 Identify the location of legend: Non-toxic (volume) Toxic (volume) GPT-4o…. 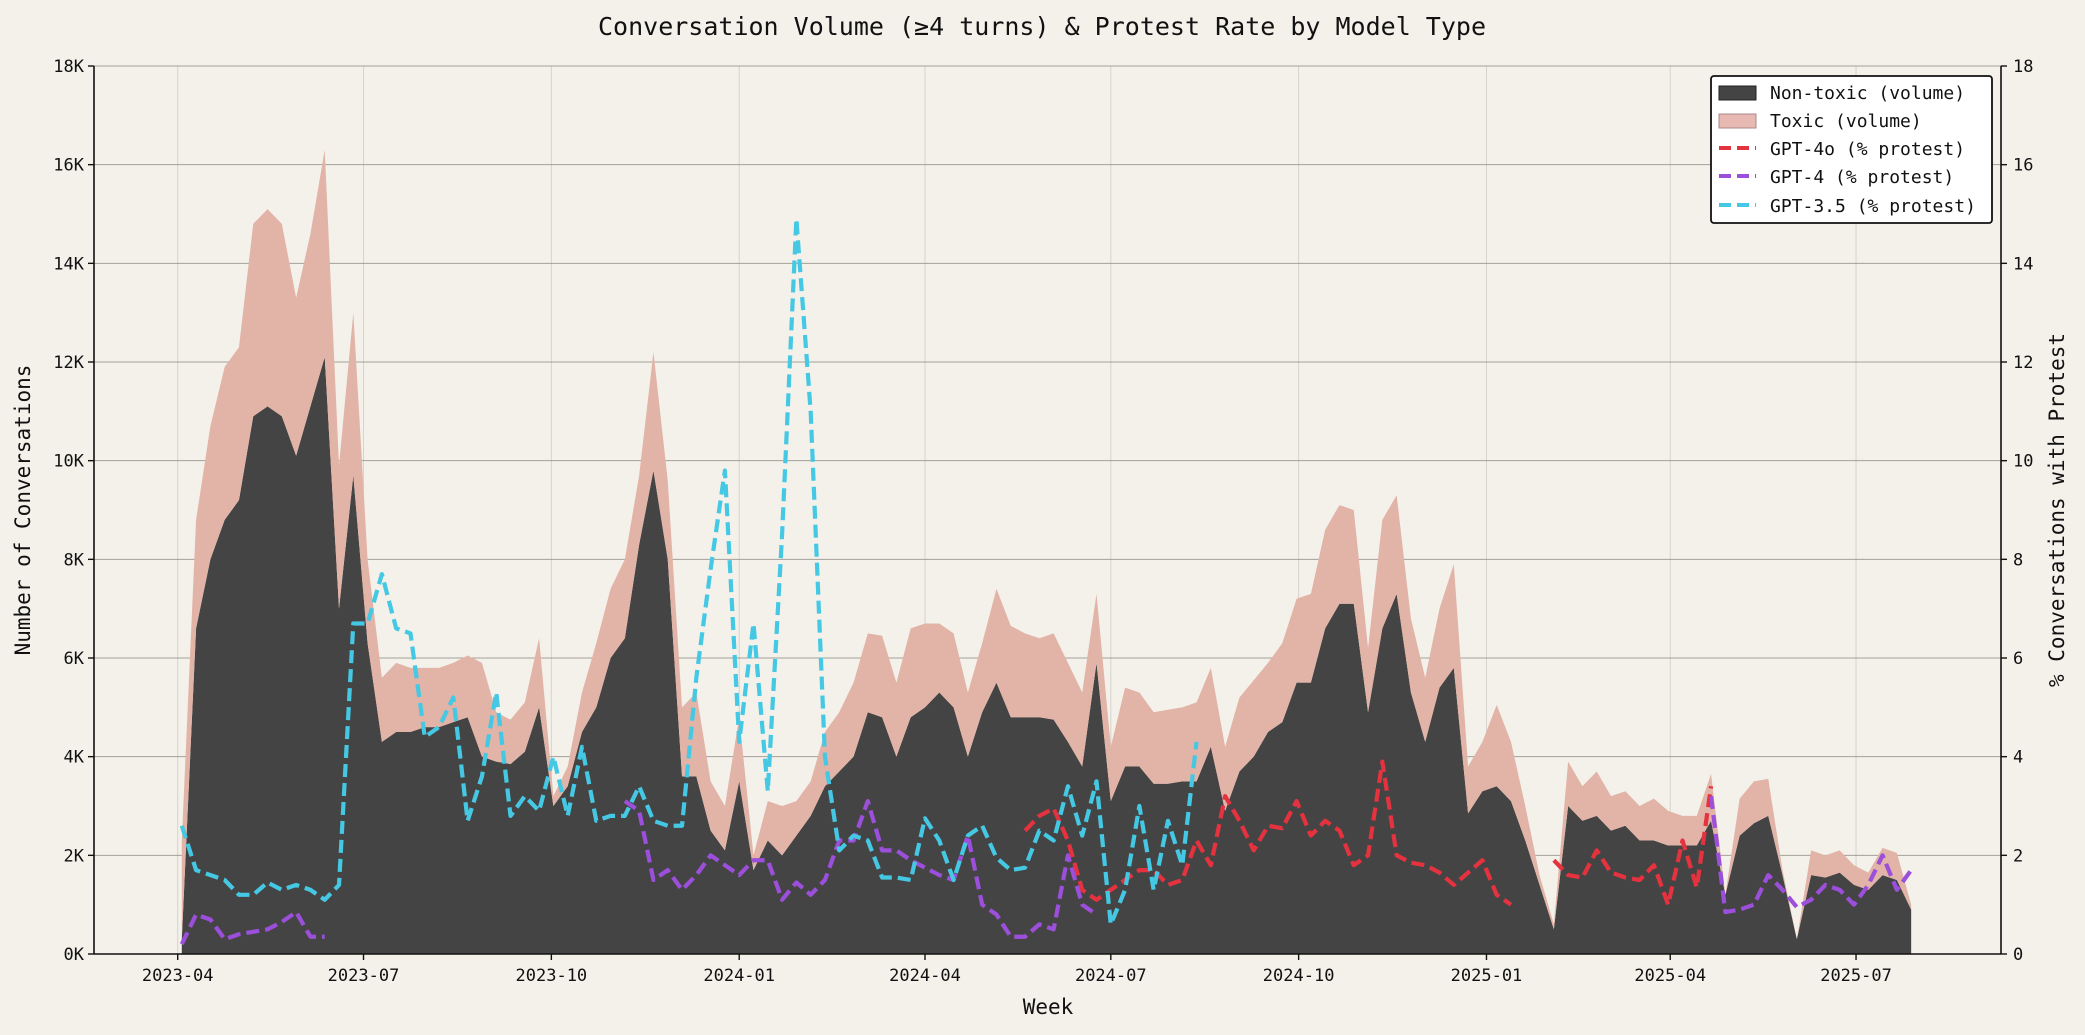
(1851, 149).